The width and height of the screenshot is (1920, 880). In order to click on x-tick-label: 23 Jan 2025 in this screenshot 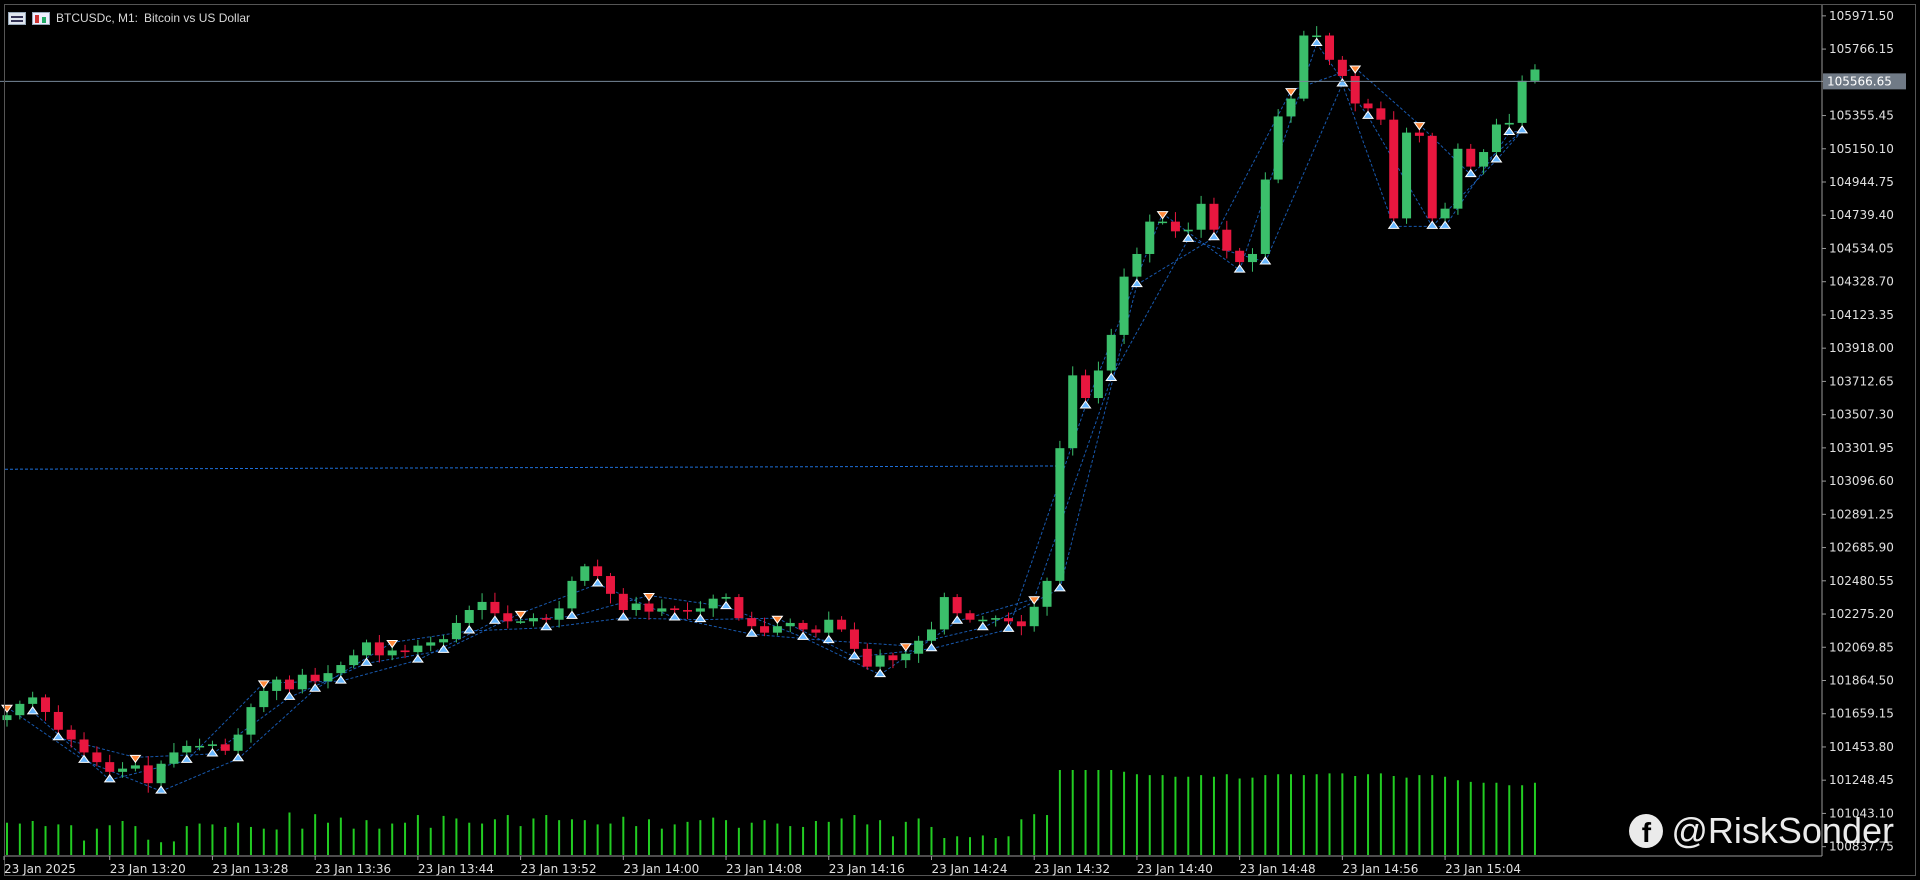, I will do `click(40, 869)`.